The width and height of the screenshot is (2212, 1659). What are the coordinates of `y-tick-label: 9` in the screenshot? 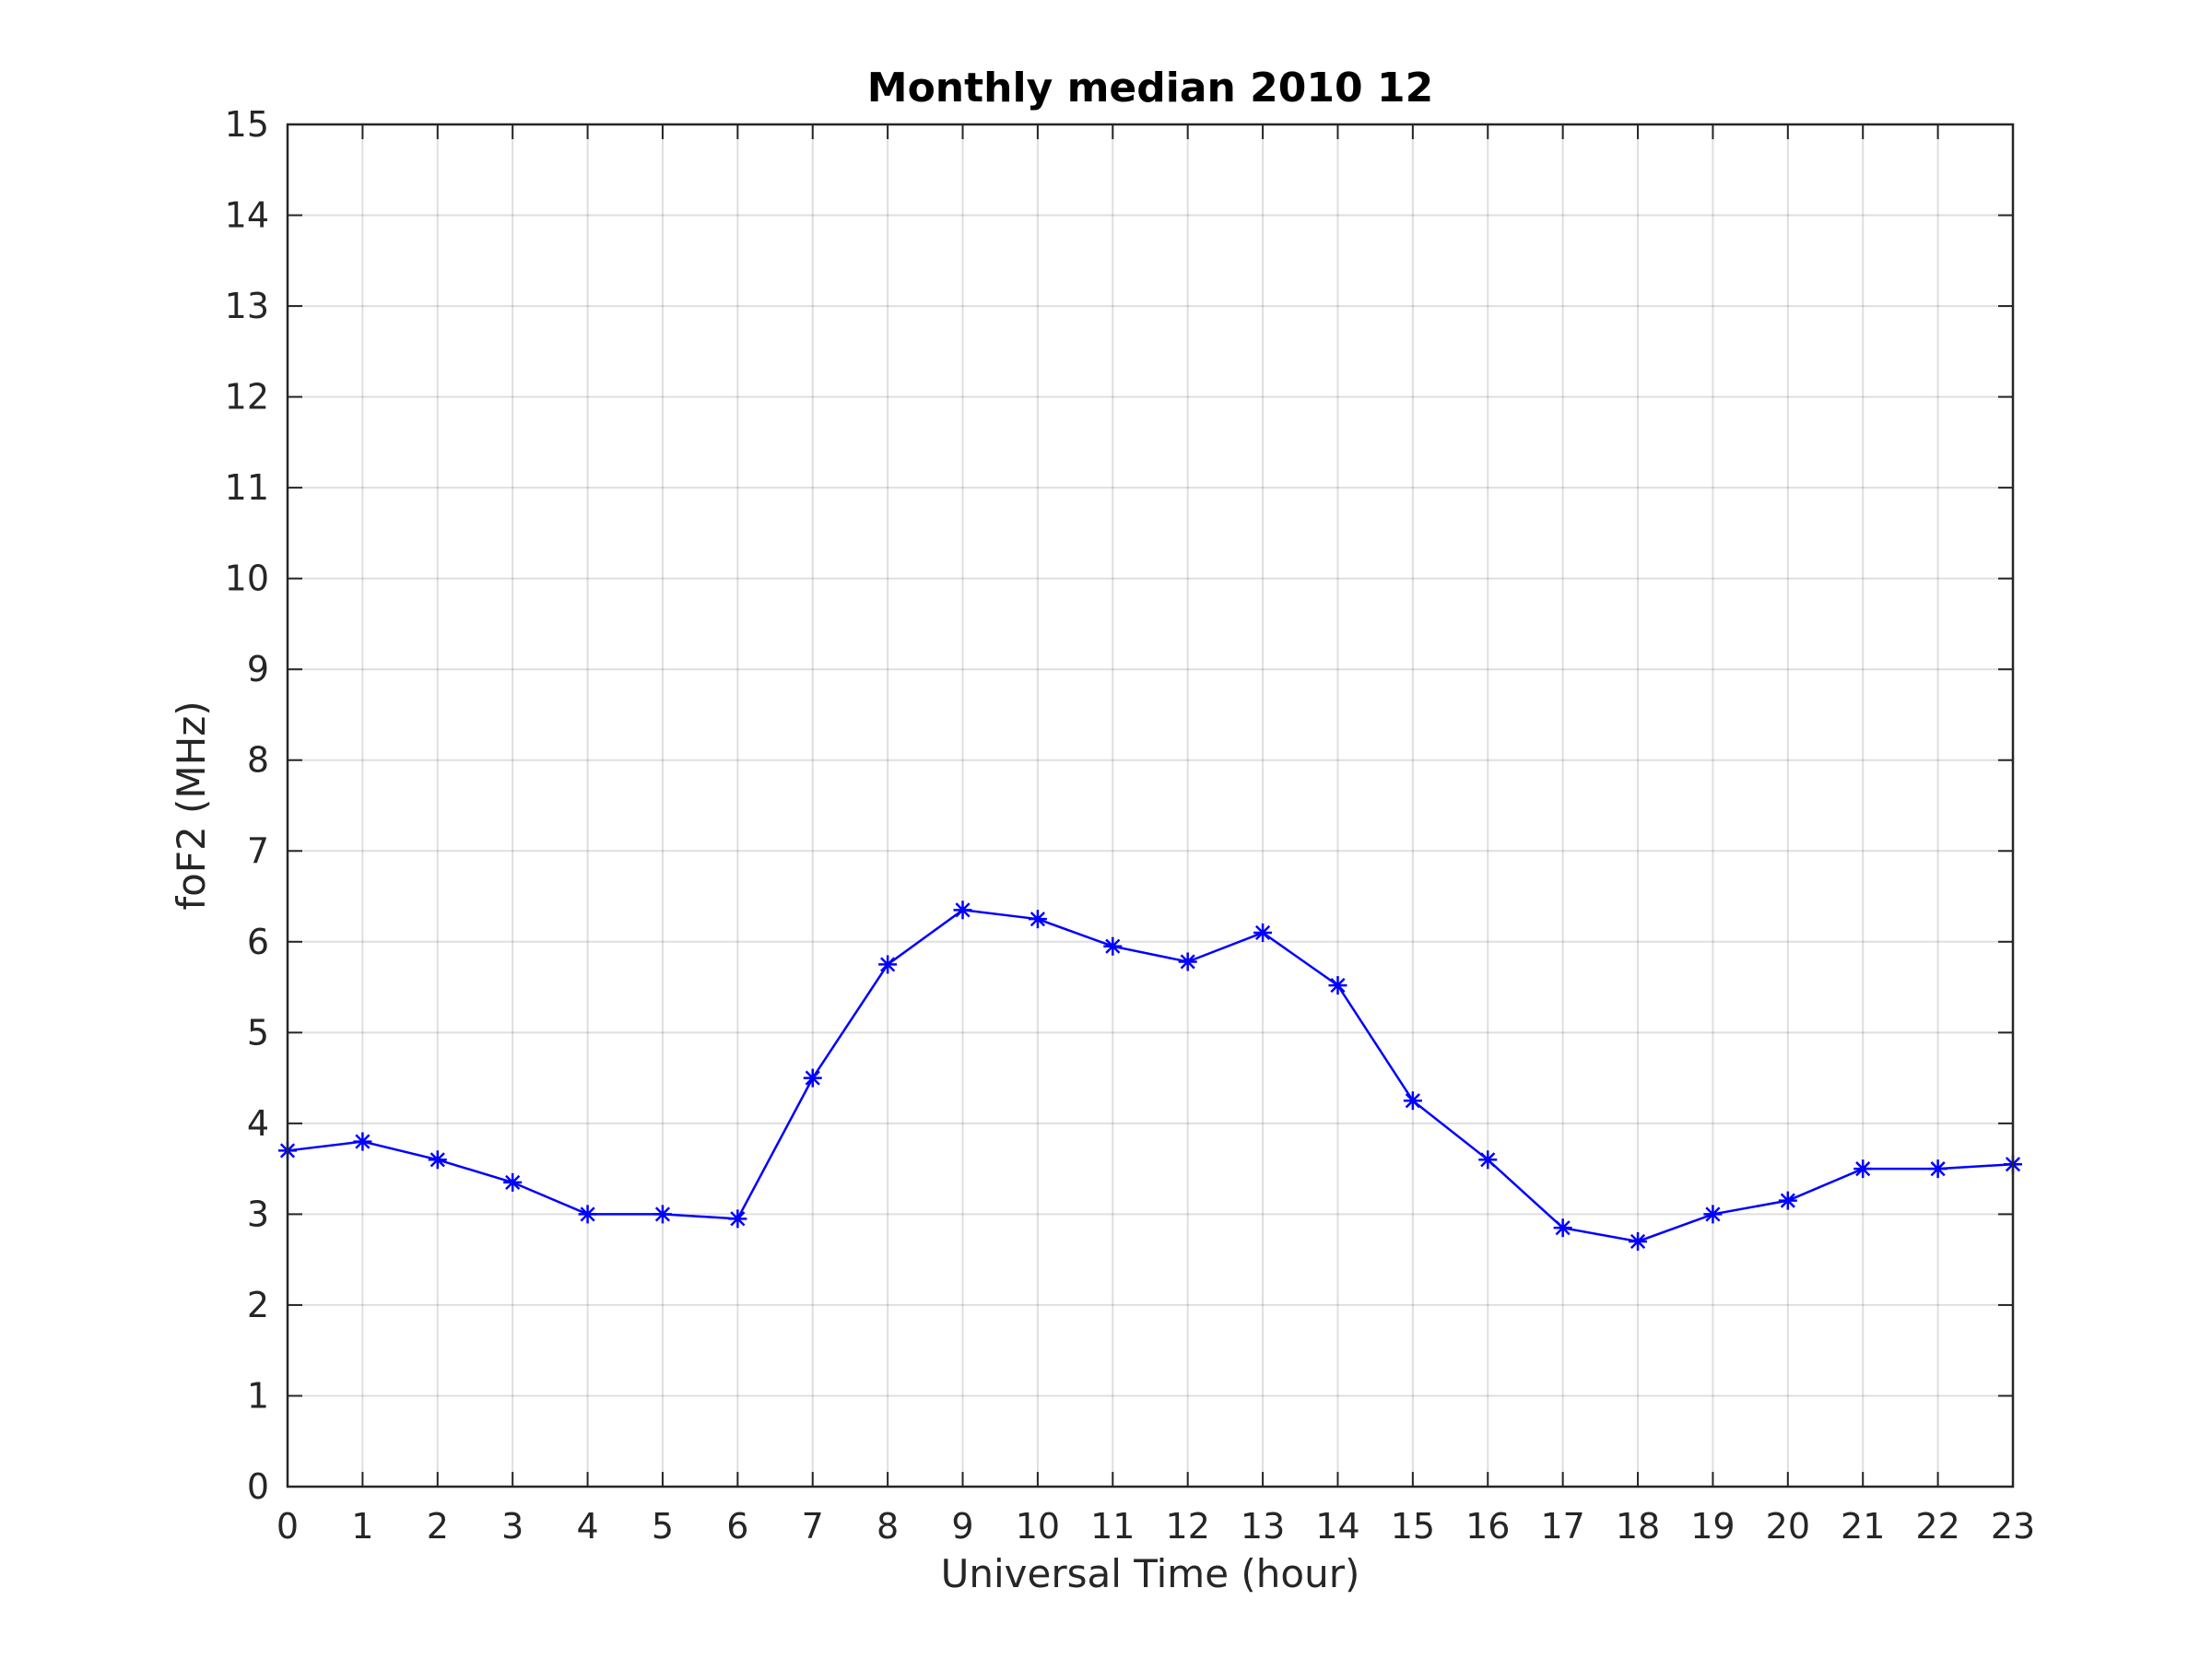 It's located at (258, 669).